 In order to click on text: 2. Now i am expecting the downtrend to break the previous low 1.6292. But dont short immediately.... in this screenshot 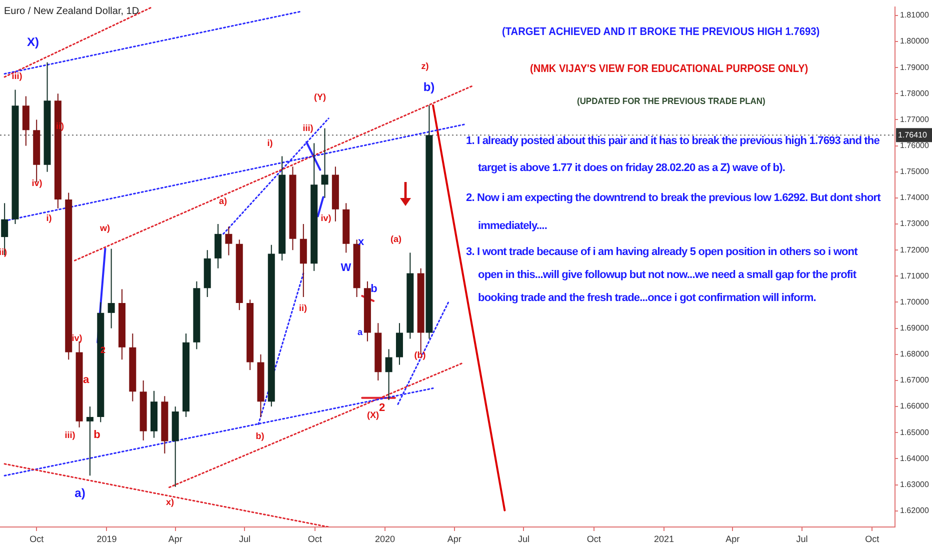, I will do `click(673, 212)`.